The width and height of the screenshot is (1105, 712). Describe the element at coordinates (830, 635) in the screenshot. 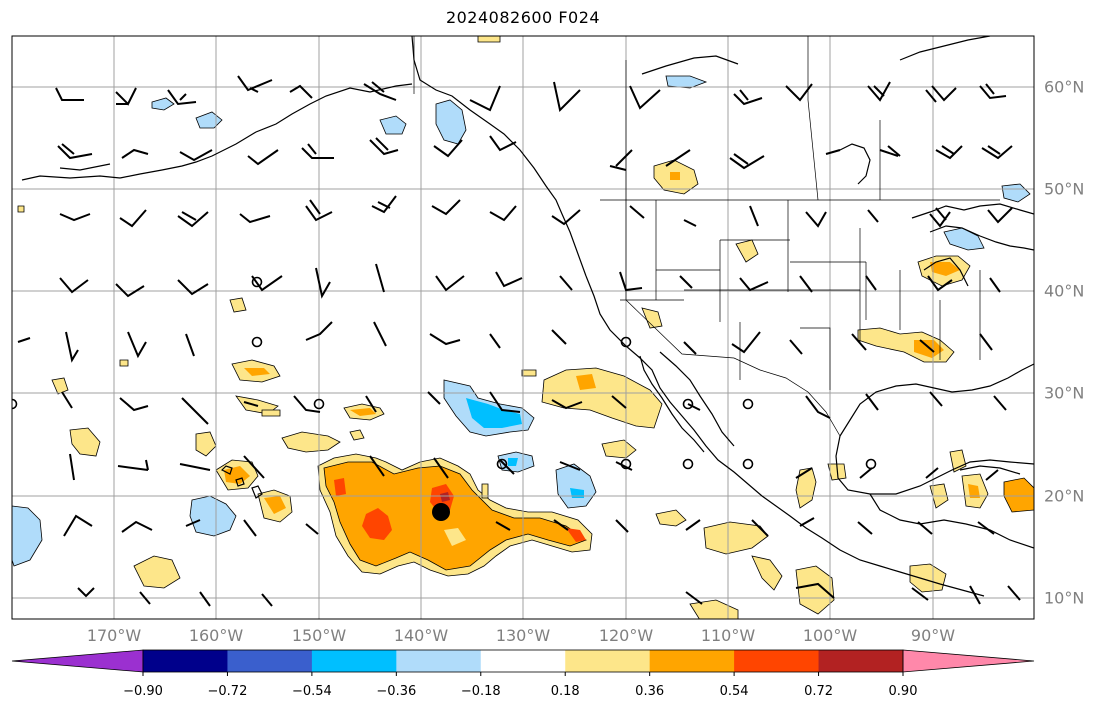

I see `lon-label-100w: 100°W` at that location.